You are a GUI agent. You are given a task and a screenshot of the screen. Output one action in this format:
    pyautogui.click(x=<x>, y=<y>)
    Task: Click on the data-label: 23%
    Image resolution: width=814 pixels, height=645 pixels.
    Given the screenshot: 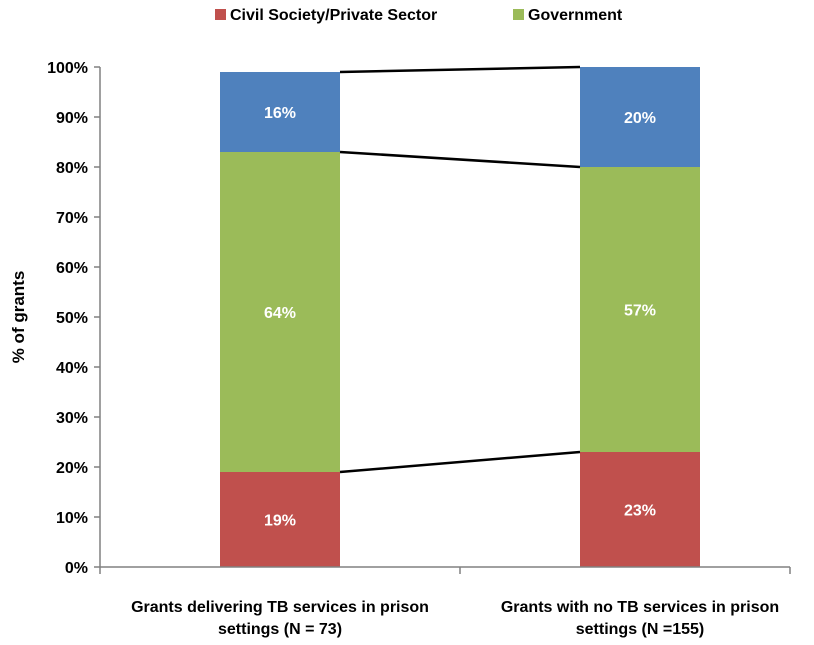 What is the action you would take?
    pyautogui.click(x=640, y=511)
    